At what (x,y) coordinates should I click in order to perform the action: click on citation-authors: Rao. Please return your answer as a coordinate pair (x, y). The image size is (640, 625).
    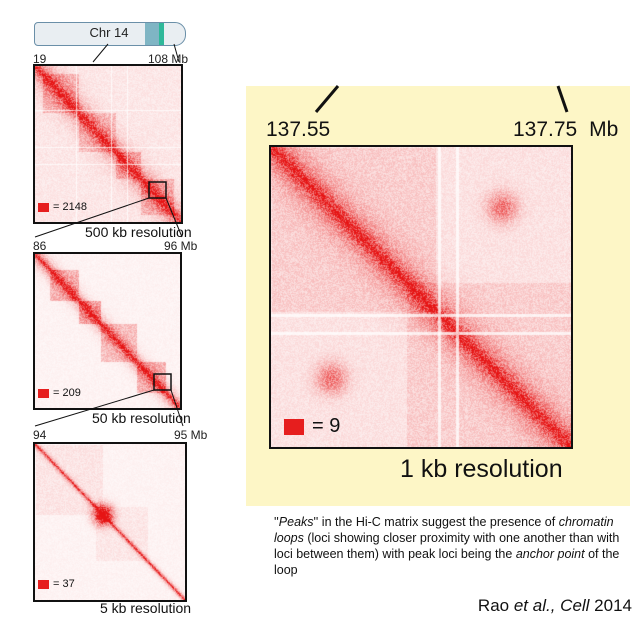
    Looking at the image, I should click on (495, 605).